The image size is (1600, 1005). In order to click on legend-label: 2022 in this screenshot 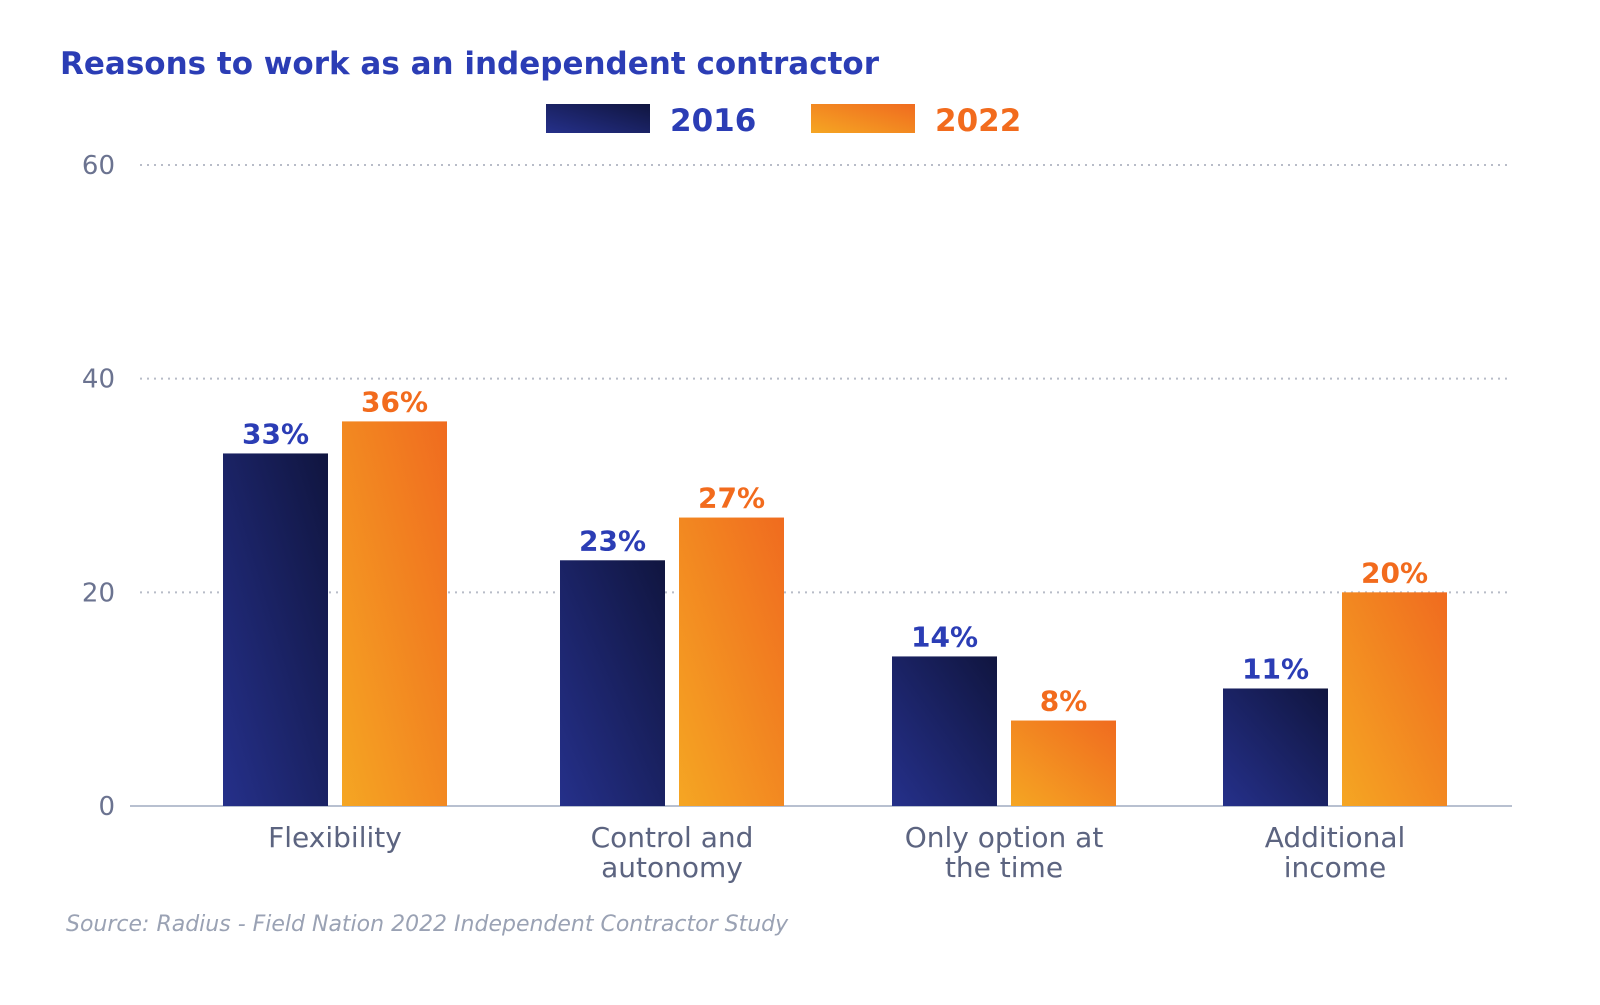, I will do `click(978, 121)`.